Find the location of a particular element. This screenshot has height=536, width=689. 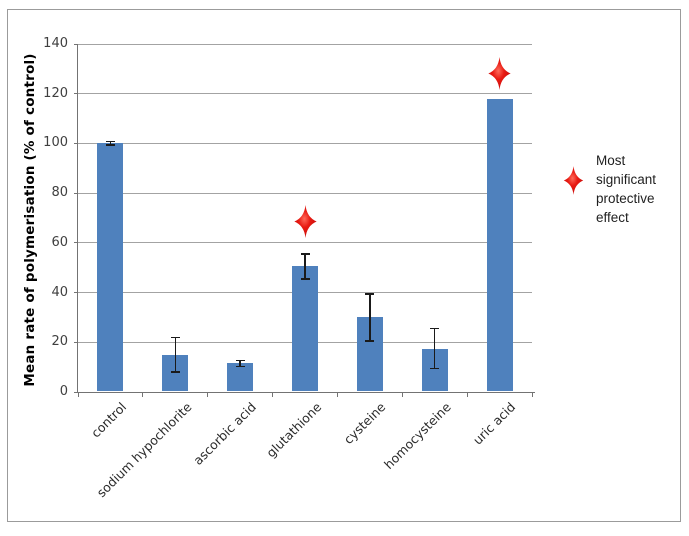

y-tick-label: 80 is located at coordinates (59, 193).